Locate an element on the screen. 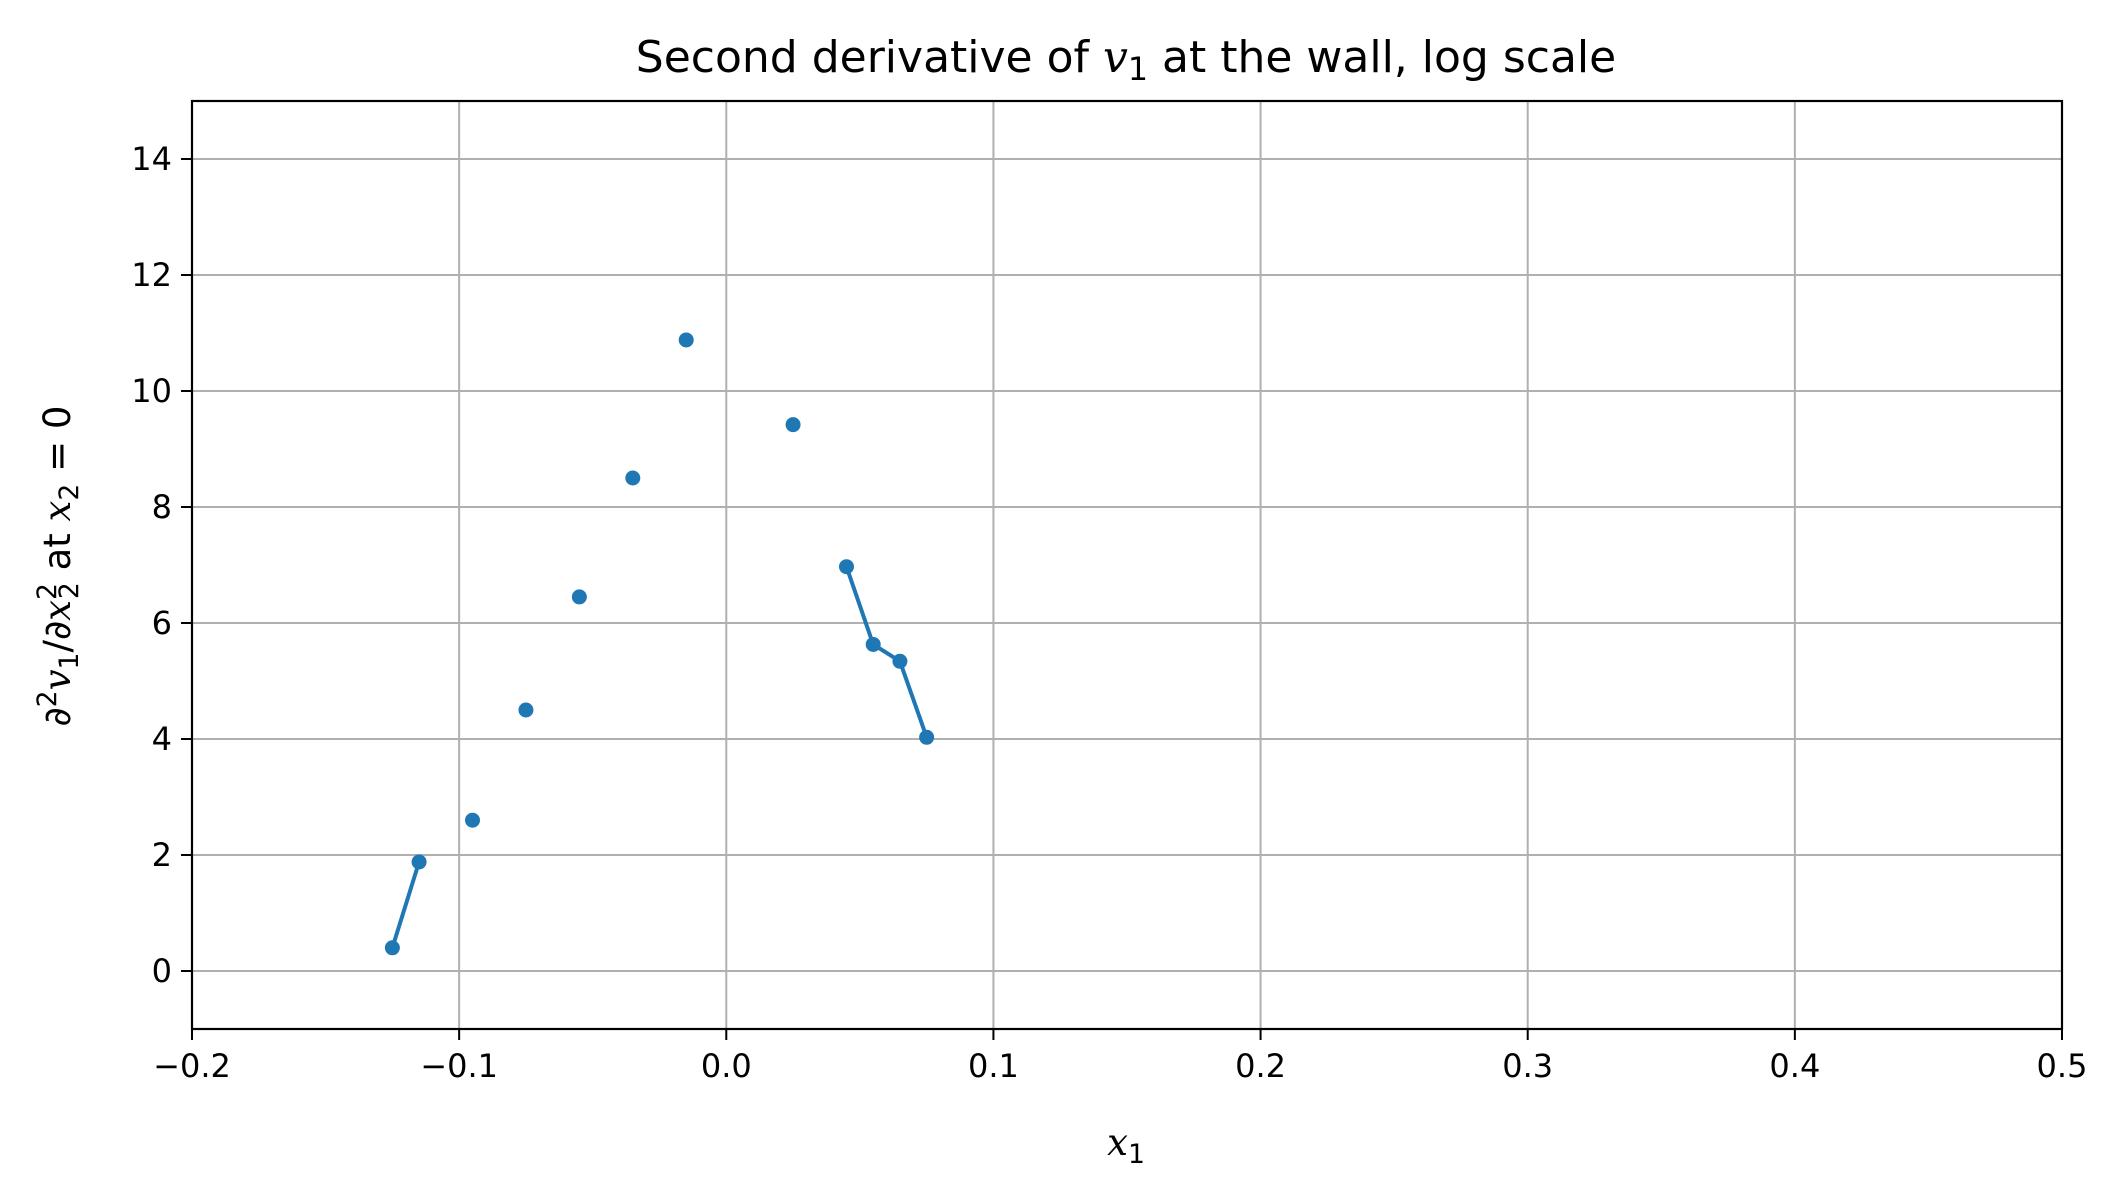  x-tick-label: 0.2 is located at coordinates (1260, 1066).